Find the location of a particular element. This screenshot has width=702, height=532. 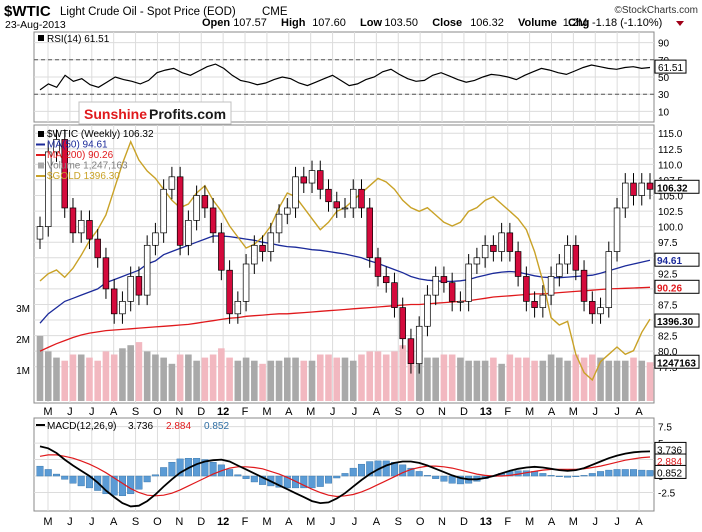

price-tick-label: 102.5 is located at coordinates (670, 212).